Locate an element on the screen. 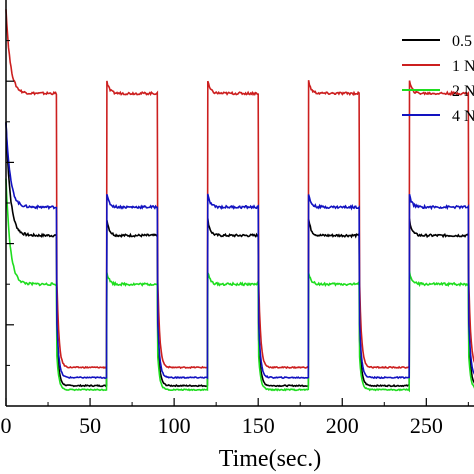 The height and width of the screenshot is (474, 474). x-tick-label: 100 is located at coordinates (174, 425).